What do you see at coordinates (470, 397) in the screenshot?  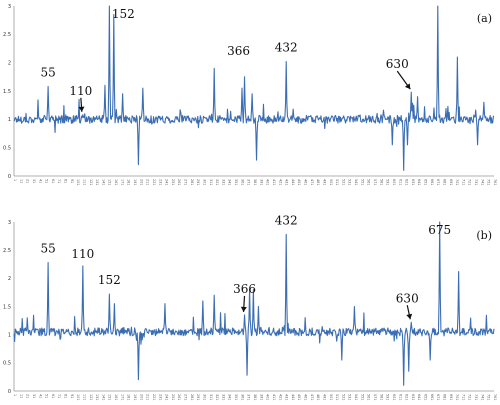 I see `x-tick-label: 721` at bounding box center [470, 397].